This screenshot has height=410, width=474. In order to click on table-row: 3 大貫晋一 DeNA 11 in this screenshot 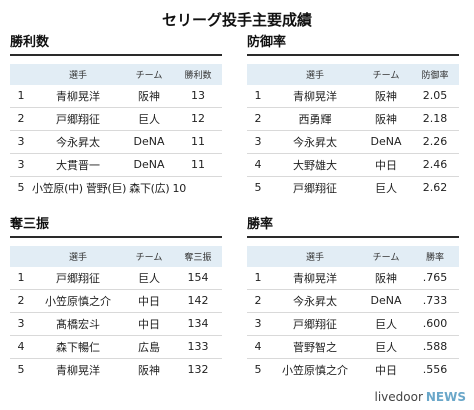, I will do `click(116, 165)`.